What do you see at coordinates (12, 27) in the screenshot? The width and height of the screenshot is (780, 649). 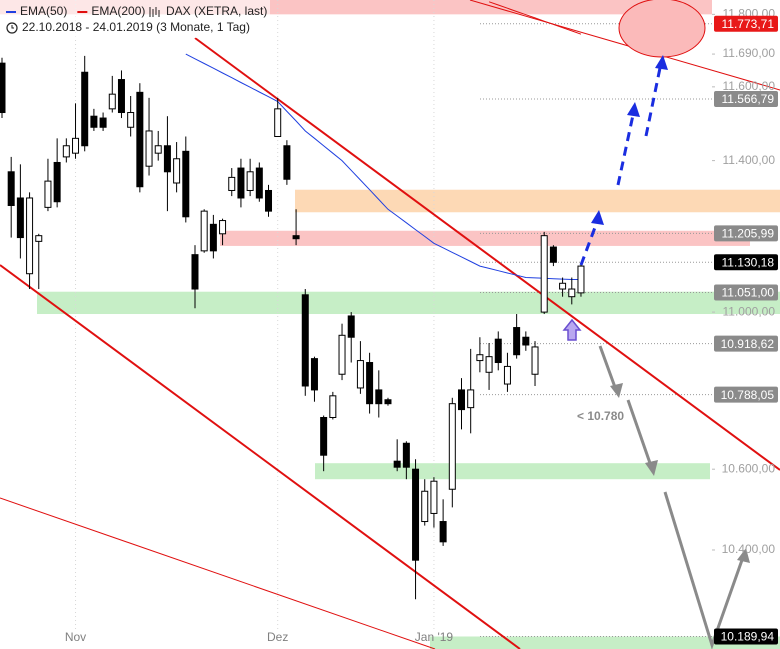 I see `clock-hand` at bounding box center [12, 27].